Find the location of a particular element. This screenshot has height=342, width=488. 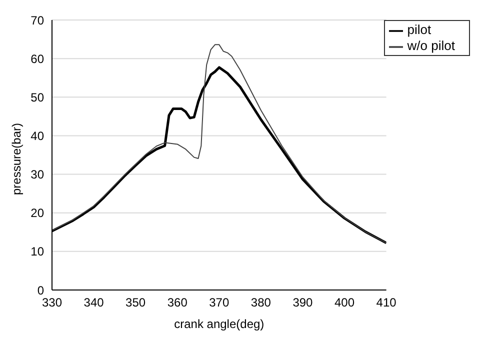

legend-label: w/o pilot is located at coordinates (431, 45).